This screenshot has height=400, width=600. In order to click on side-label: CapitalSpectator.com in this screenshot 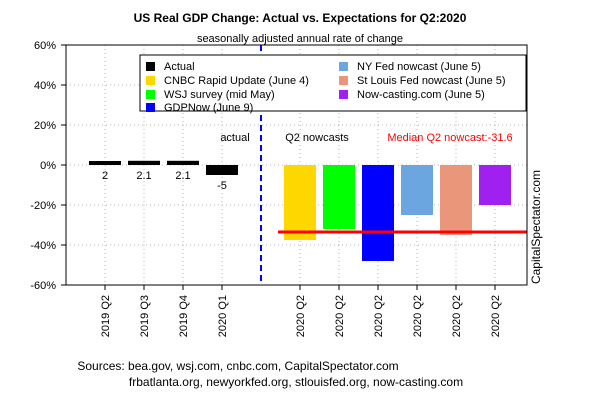, I will do `click(536, 227)`.